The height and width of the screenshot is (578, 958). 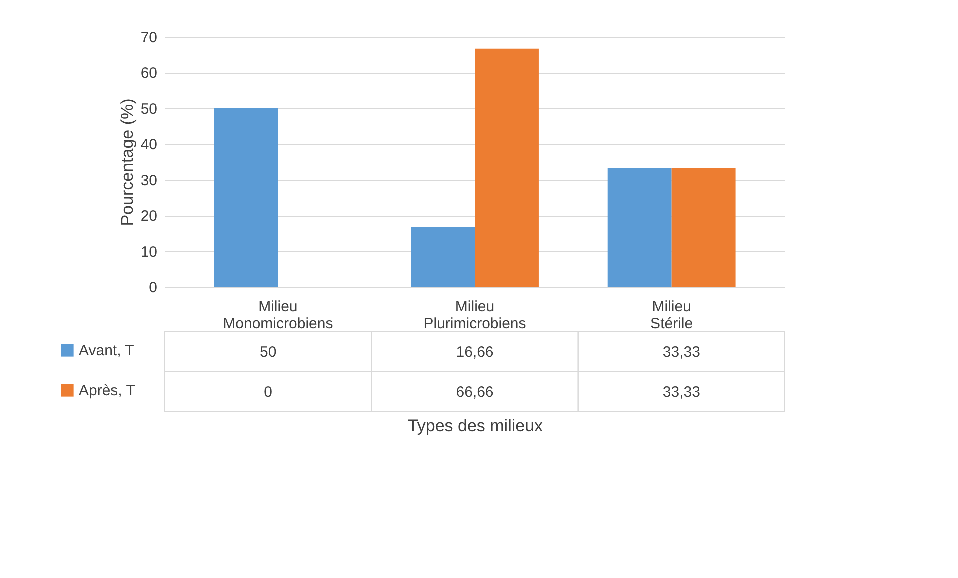 What do you see at coordinates (268, 392) in the screenshot?
I see `data-label: 0` at bounding box center [268, 392].